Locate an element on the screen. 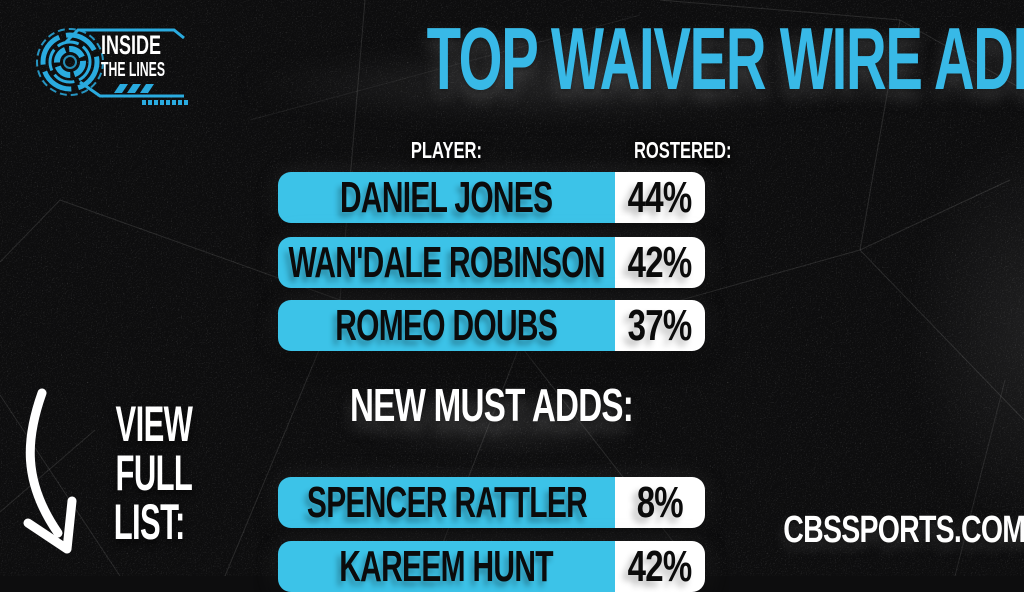 The width and height of the screenshot is (1024, 592). down-arrow-icon is located at coordinates (50, 471).